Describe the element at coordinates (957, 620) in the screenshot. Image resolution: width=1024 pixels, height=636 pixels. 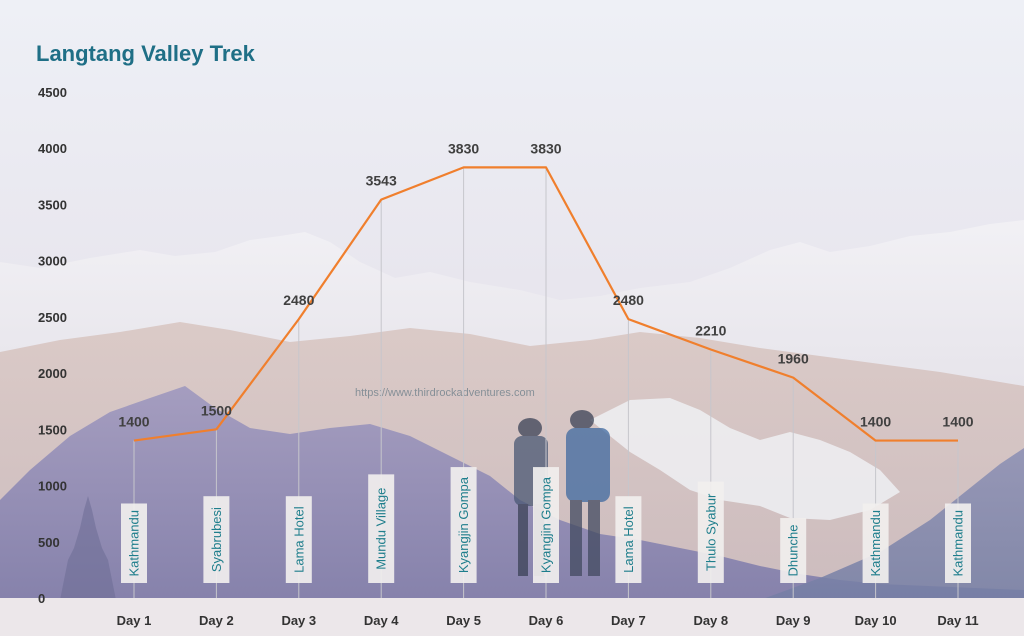
I see `x-tick-label: Day 11` at that location.